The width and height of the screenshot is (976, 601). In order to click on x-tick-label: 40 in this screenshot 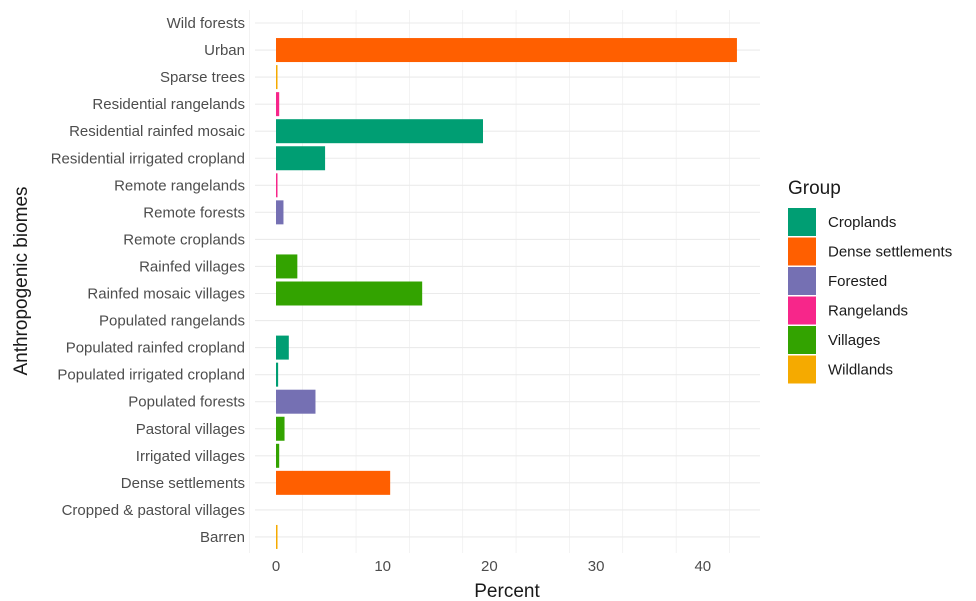, I will do `click(702, 566)`.